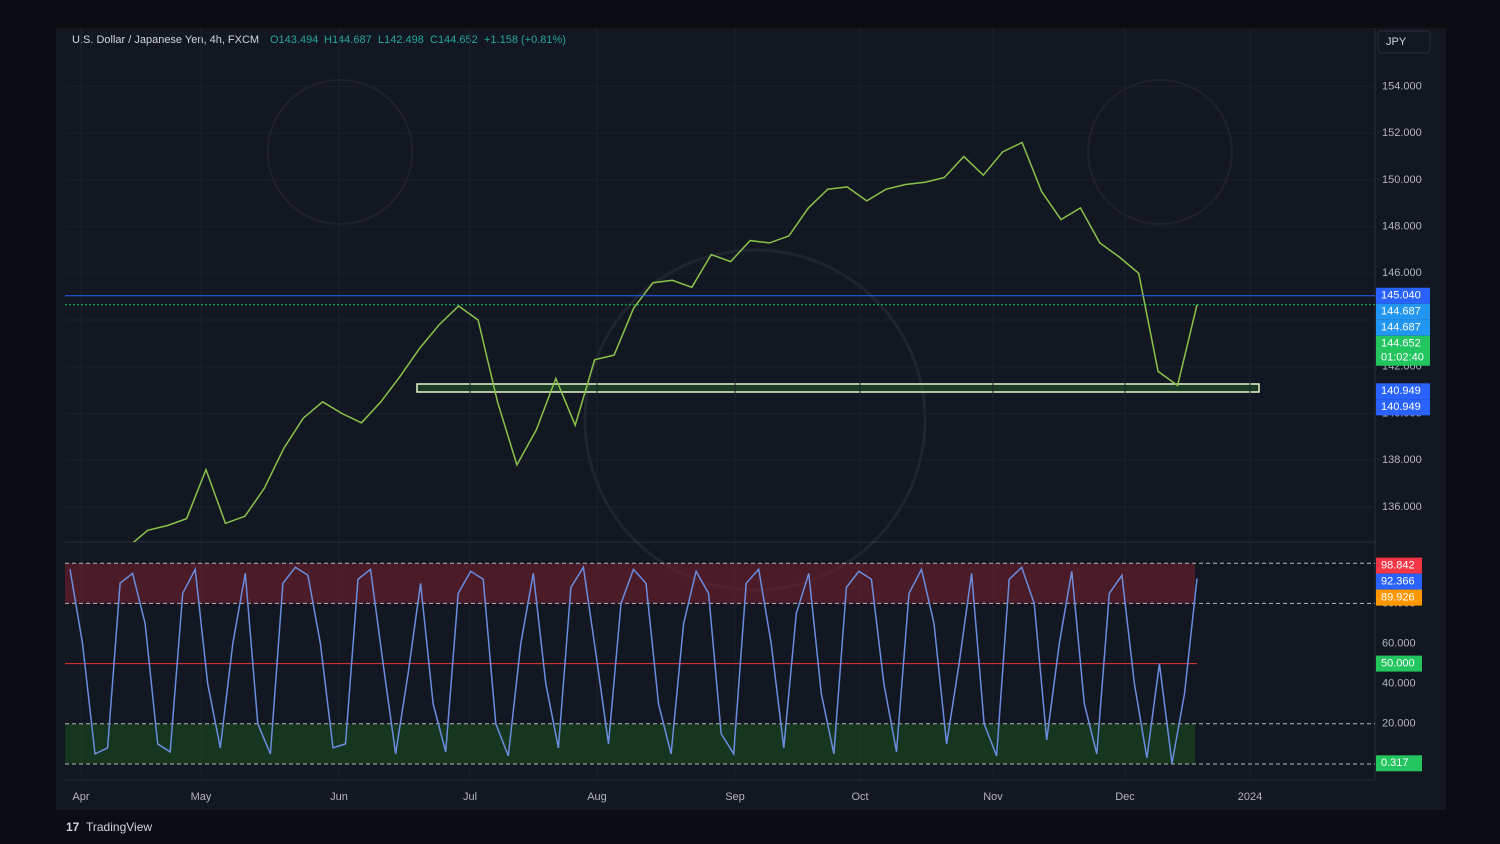  I want to click on ohlc-high: H144.687, so click(348, 40).